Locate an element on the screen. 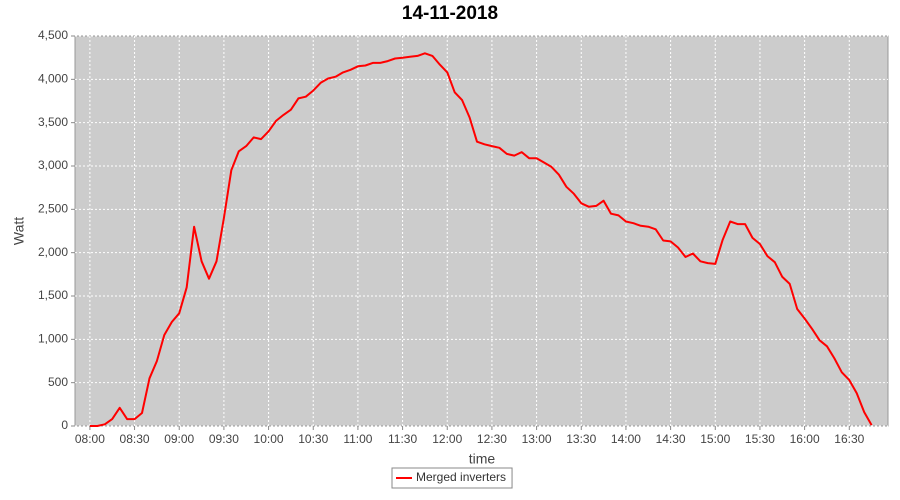 Image resolution: width=900 pixels, height=500 pixels. y-tick-label: 2,000 is located at coordinates (53, 252).